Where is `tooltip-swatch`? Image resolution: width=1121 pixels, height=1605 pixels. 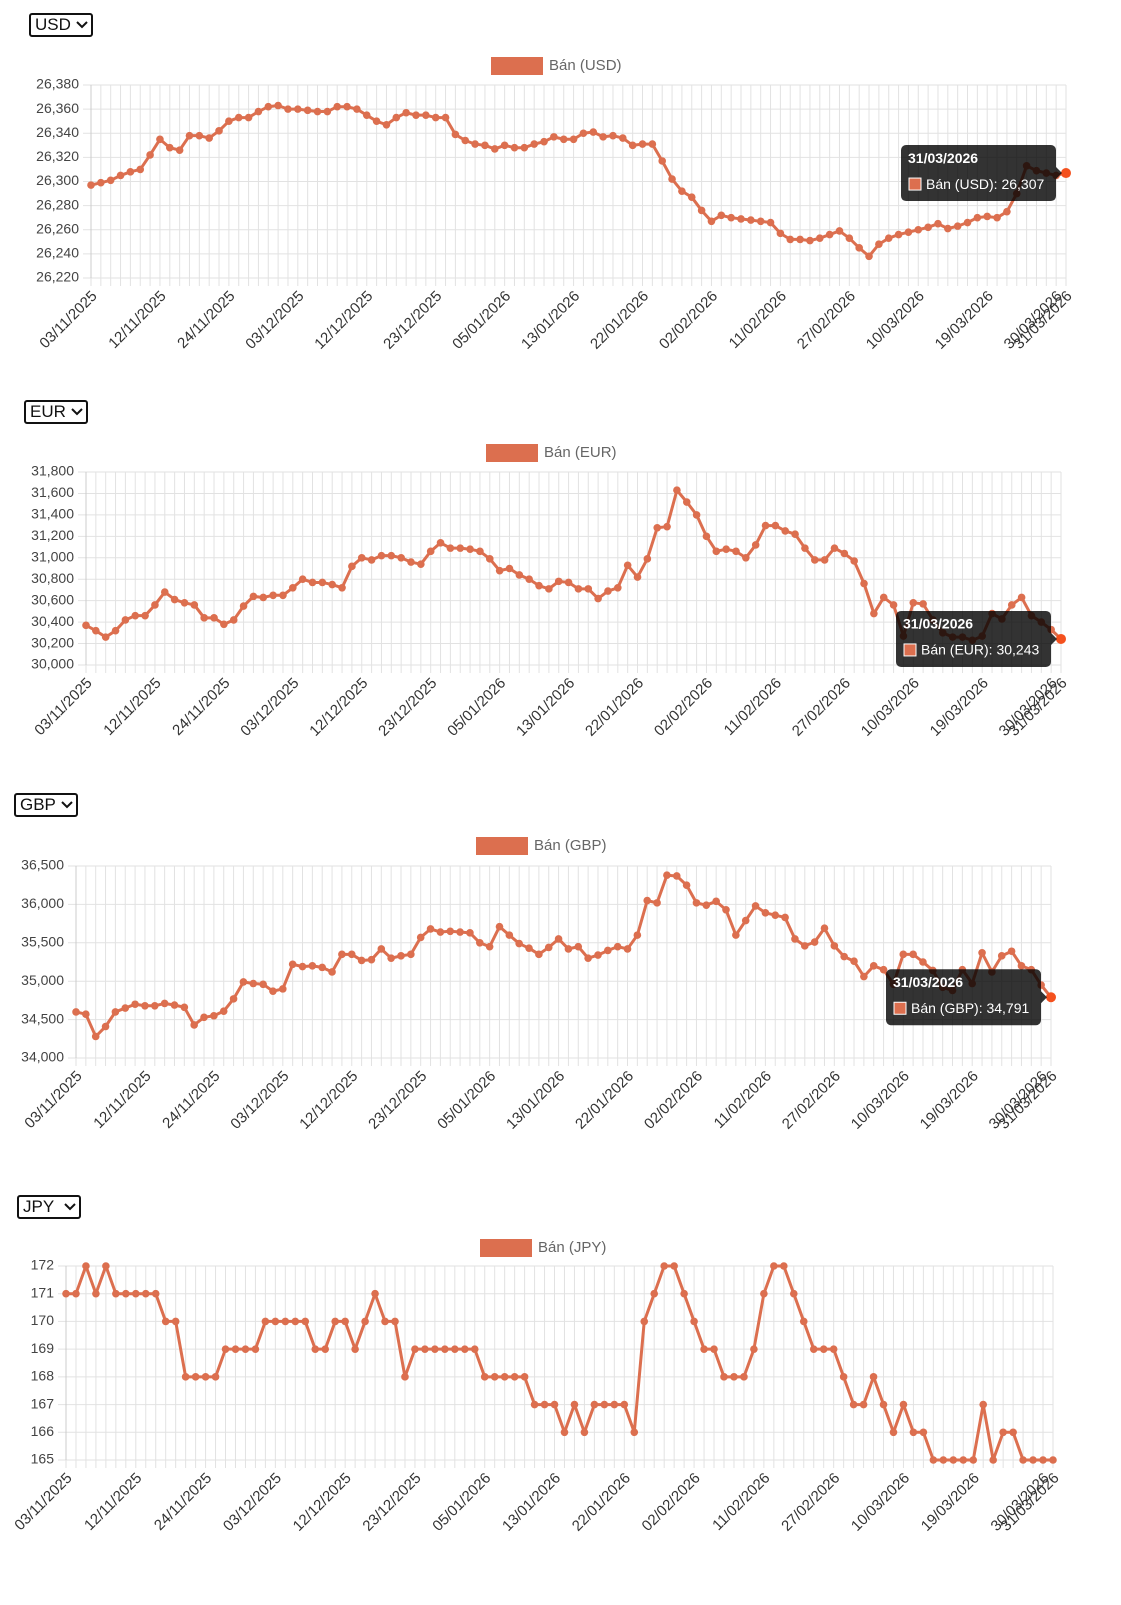 tooltip-swatch is located at coordinates (910, 650).